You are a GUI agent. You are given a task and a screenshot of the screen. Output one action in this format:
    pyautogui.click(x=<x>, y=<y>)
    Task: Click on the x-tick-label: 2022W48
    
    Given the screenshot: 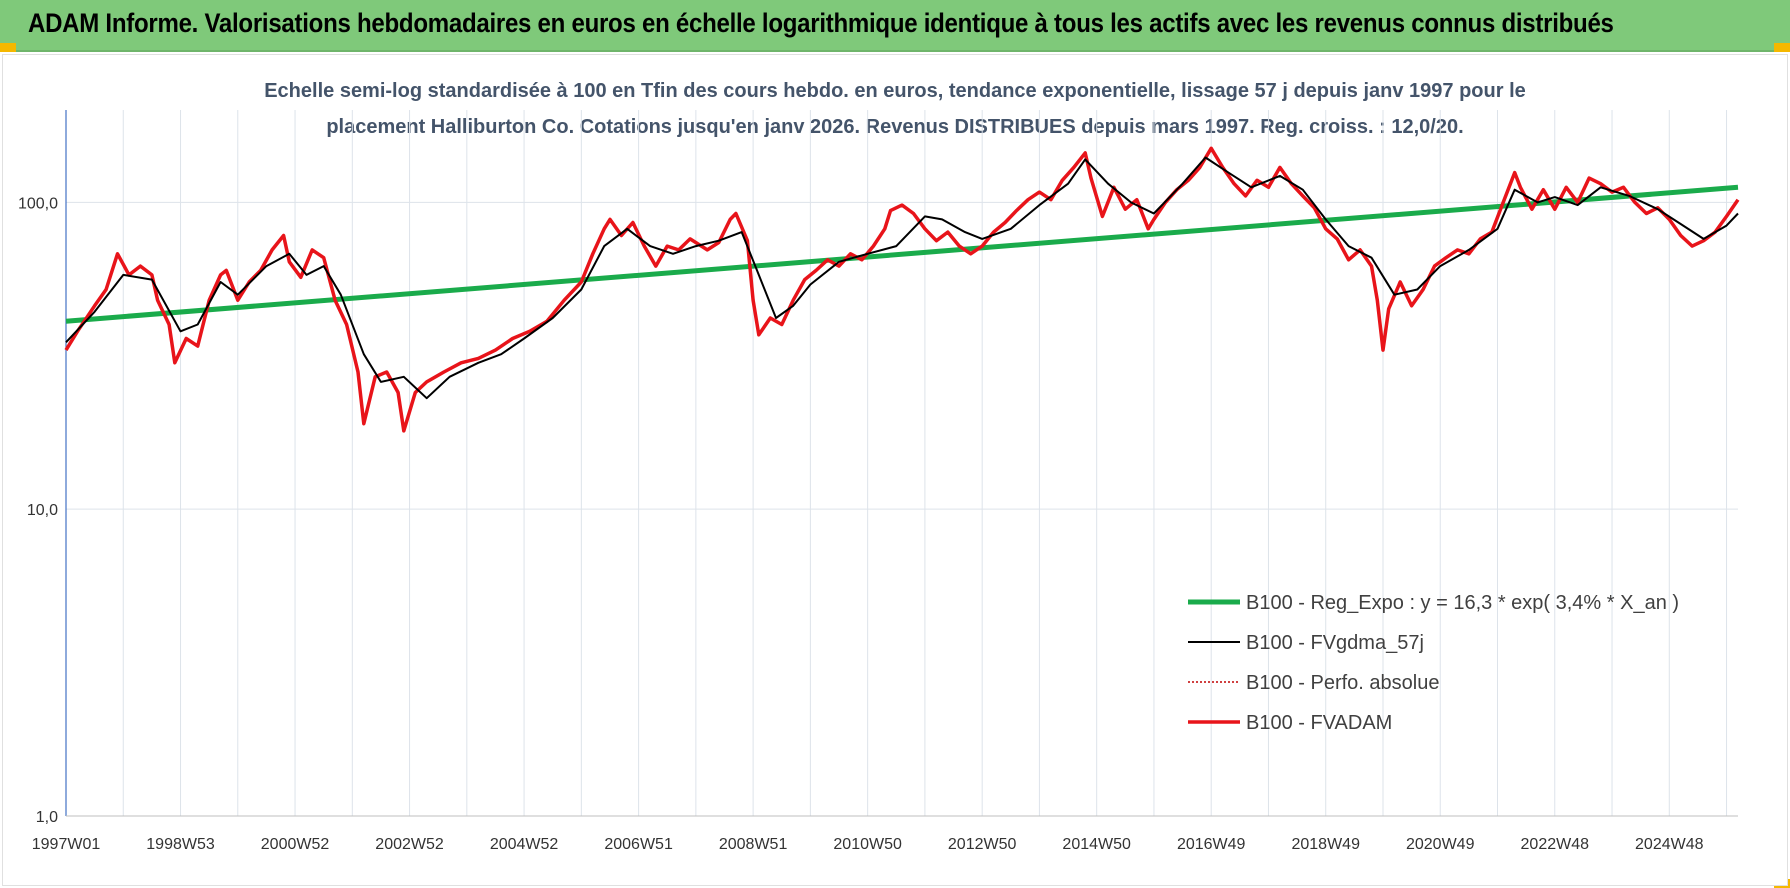 What is the action you would take?
    pyautogui.click(x=1555, y=844)
    